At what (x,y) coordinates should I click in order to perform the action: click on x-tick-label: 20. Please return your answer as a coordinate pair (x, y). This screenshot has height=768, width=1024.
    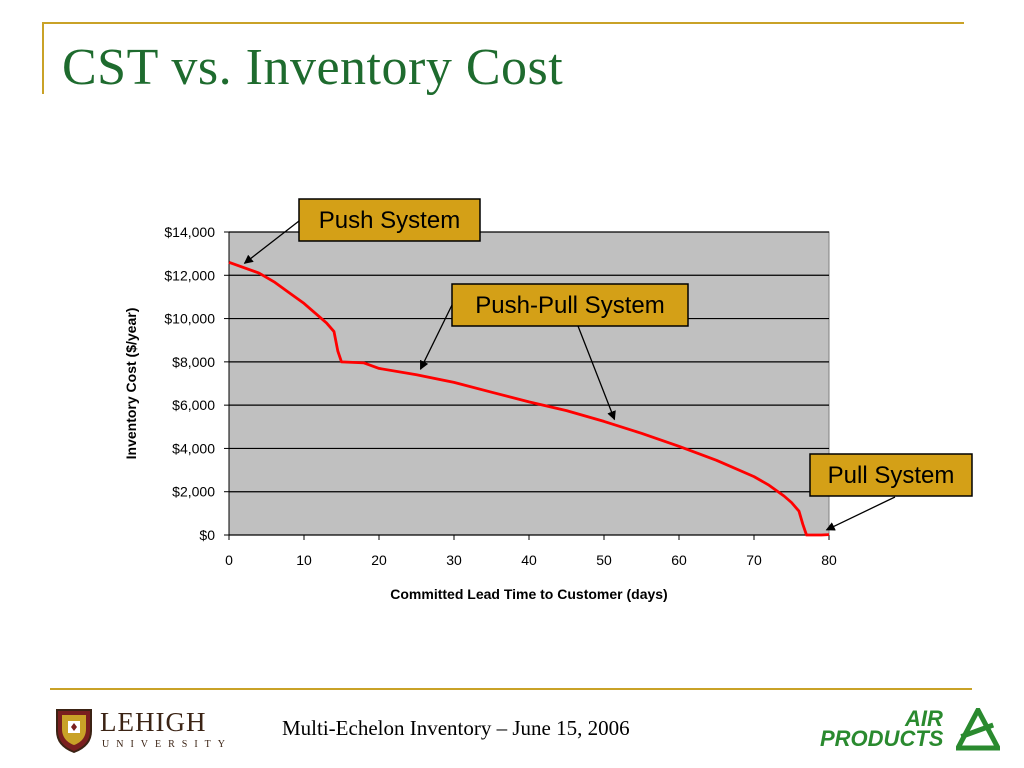
    Looking at the image, I should click on (379, 560).